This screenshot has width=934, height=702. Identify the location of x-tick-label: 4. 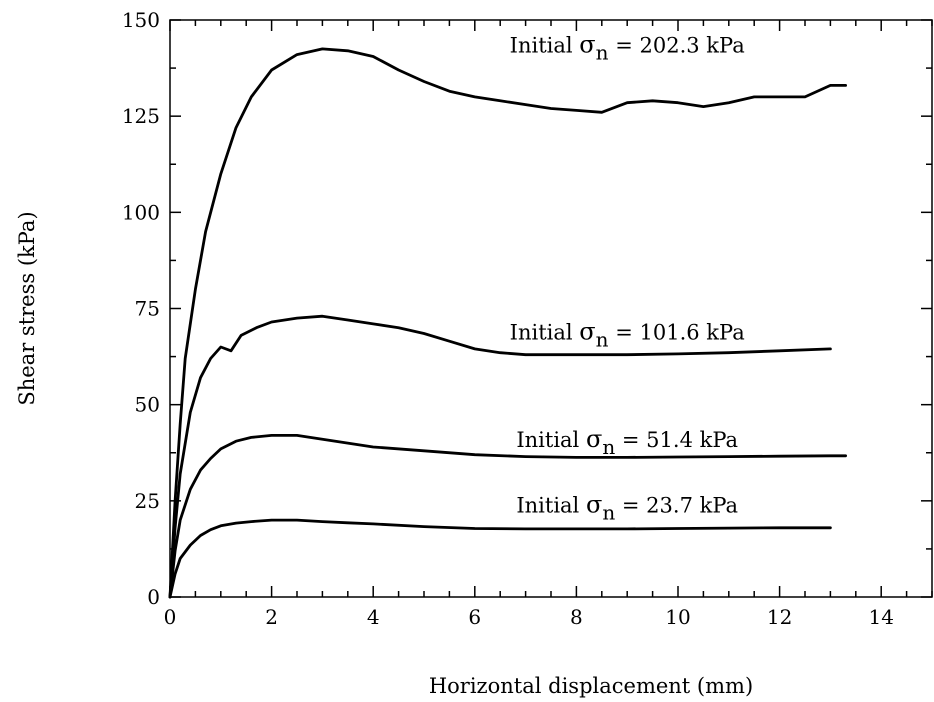
(373, 617).